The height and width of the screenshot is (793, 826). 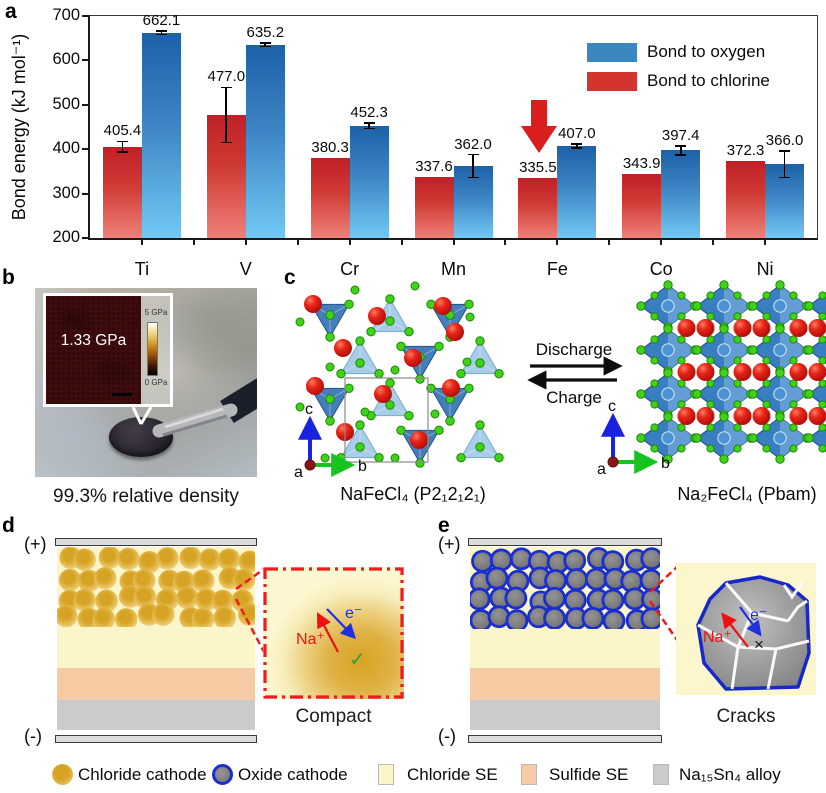 I want to click on bar-chlorine-Fe, so click(x=538, y=207).